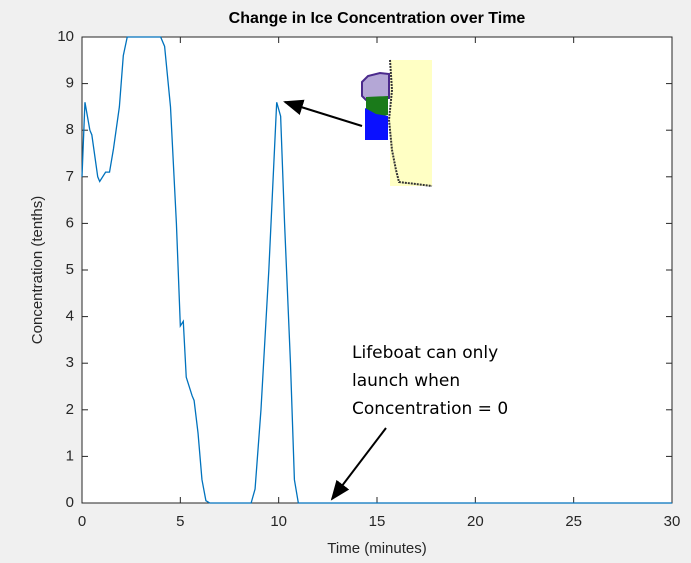 This screenshot has width=691, height=563. I want to click on x-tick-label: 30, so click(672, 521).